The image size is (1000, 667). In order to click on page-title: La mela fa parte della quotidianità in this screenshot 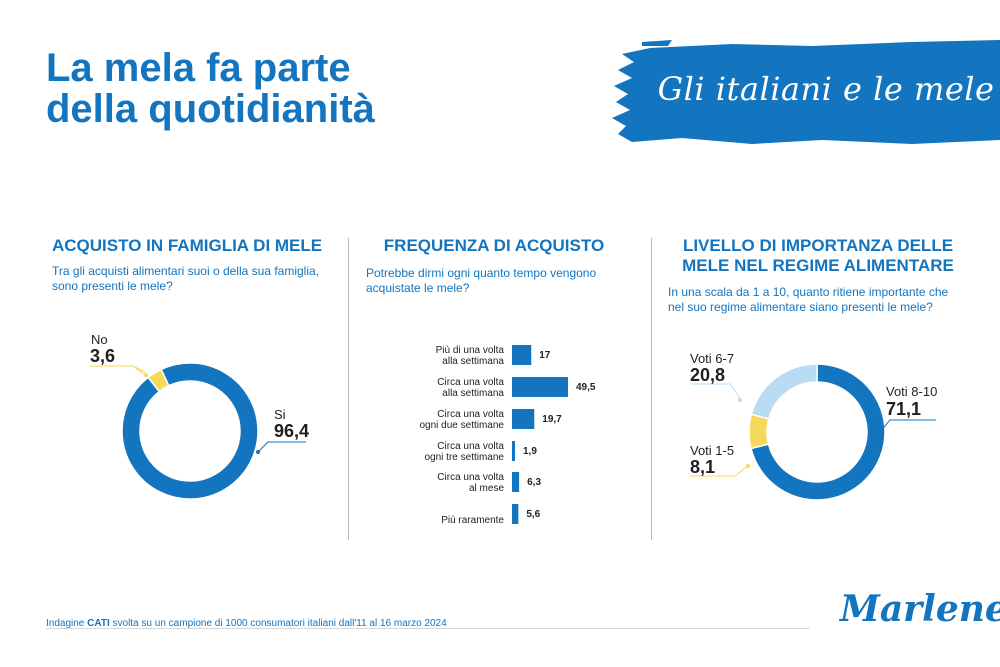, I will do `click(210, 89)`.